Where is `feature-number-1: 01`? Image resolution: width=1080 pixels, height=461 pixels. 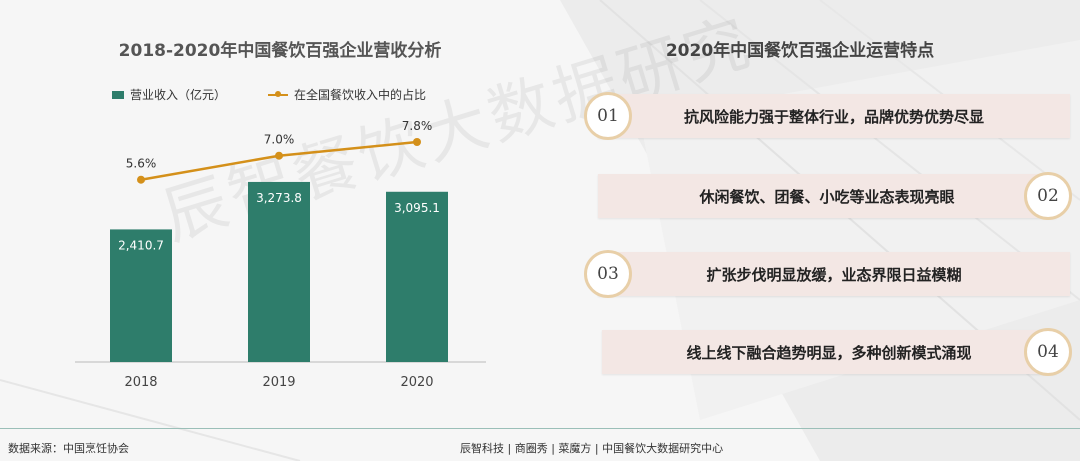 feature-number-1: 01 is located at coordinates (608, 116).